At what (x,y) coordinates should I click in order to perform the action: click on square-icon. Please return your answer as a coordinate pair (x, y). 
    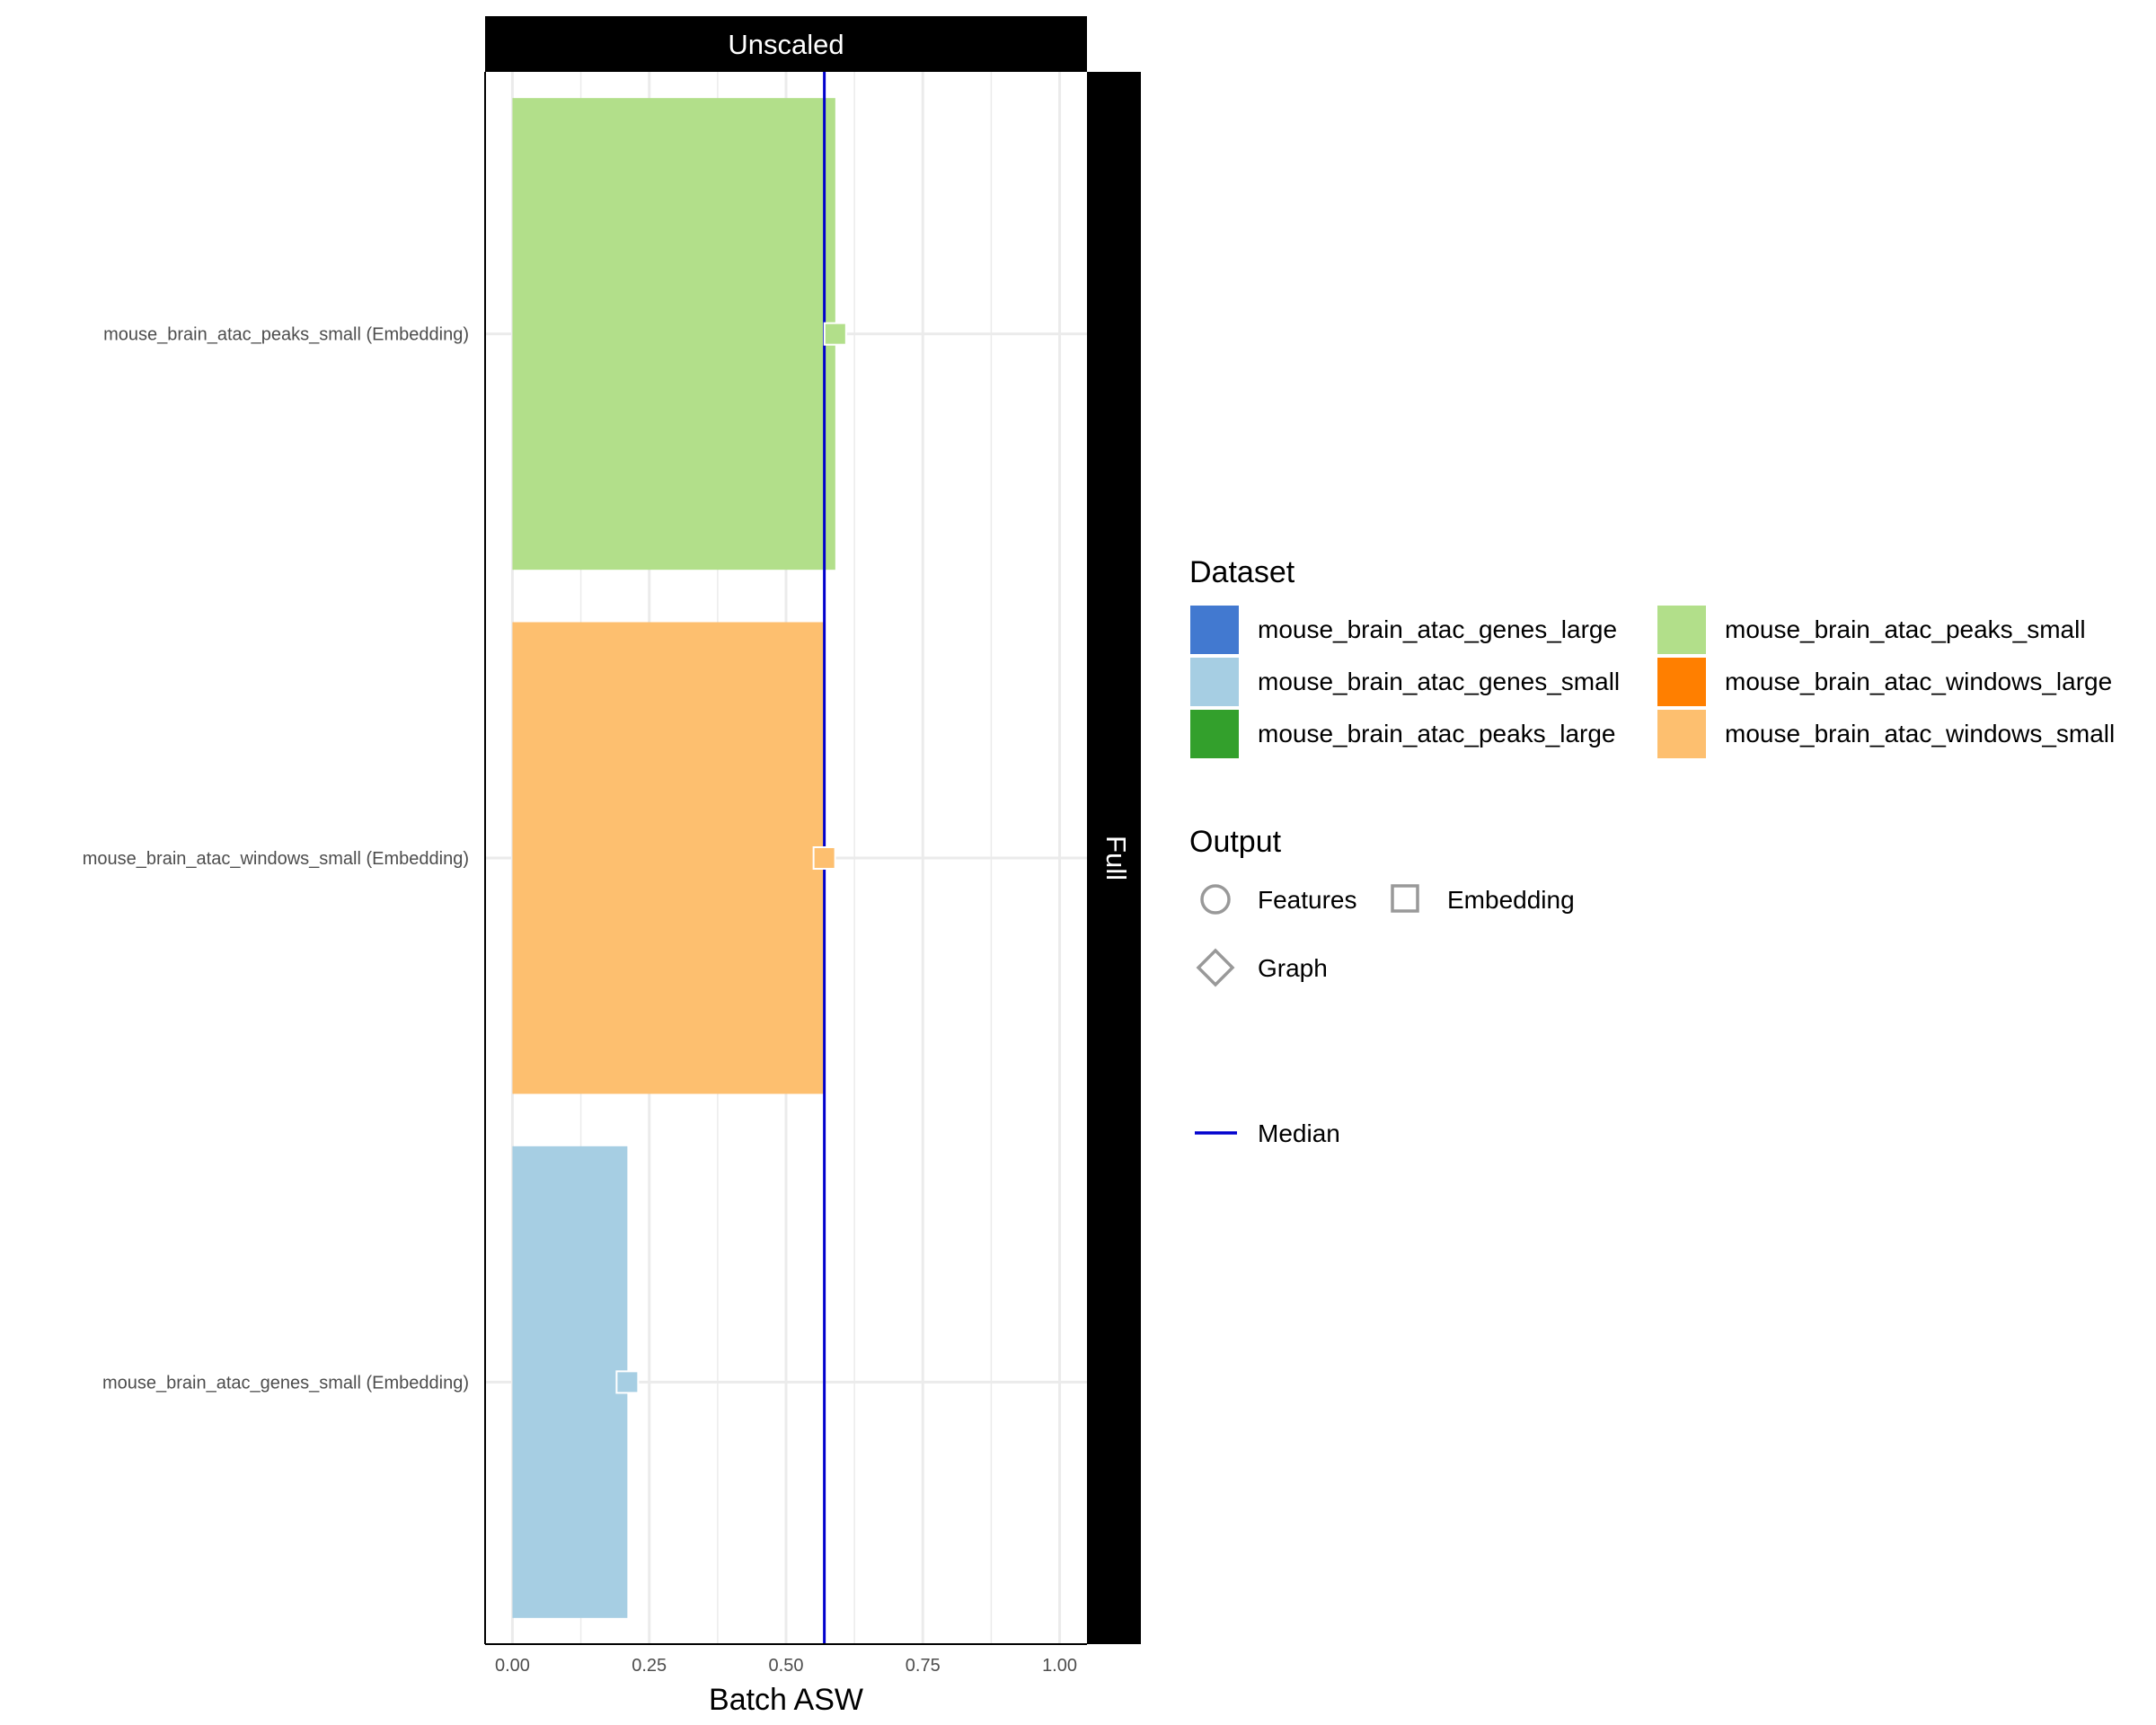
    Looking at the image, I should click on (1405, 898).